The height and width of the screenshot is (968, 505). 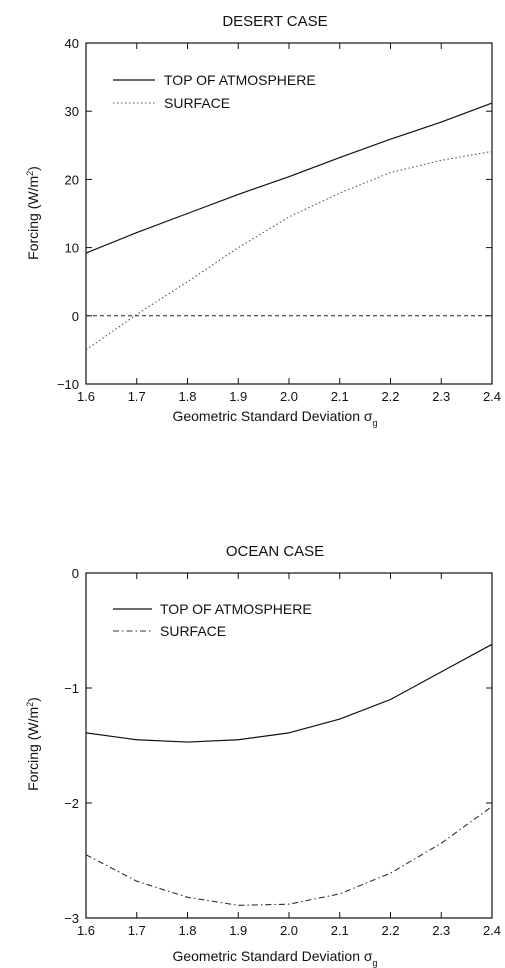 I want to click on chart-title: OCEAN CASE, so click(x=275, y=551).